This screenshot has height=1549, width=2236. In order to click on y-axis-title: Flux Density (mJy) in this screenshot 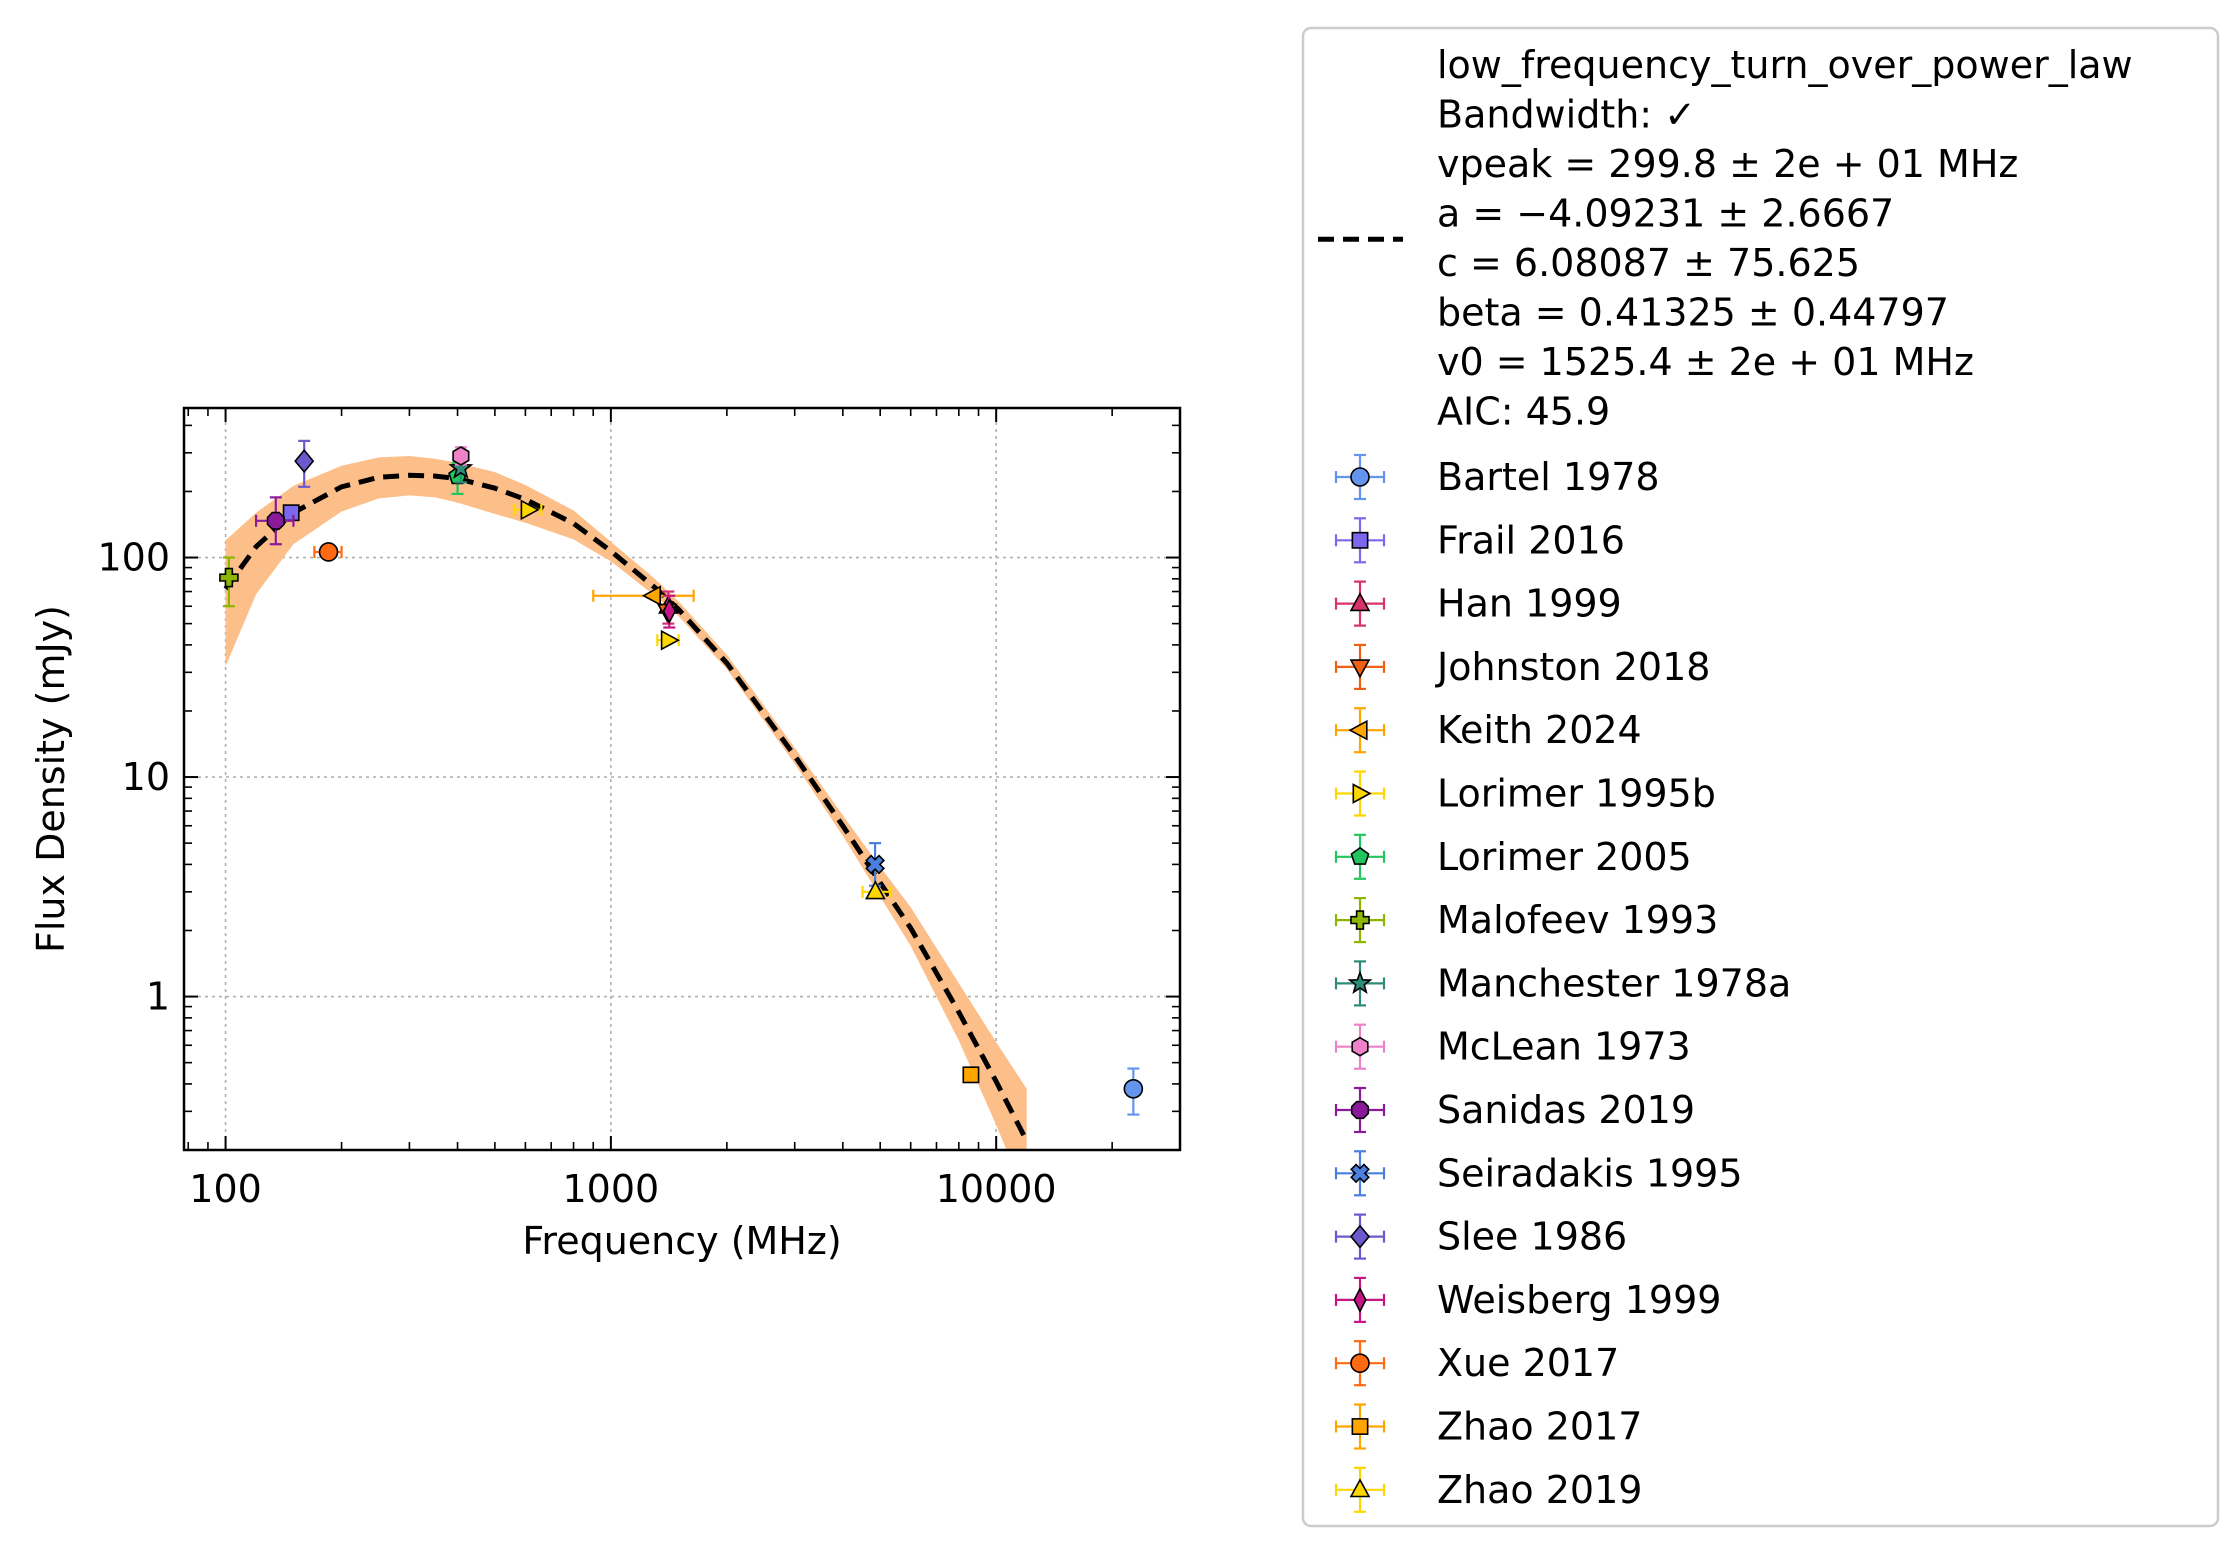, I will do `click(51, 779)`.